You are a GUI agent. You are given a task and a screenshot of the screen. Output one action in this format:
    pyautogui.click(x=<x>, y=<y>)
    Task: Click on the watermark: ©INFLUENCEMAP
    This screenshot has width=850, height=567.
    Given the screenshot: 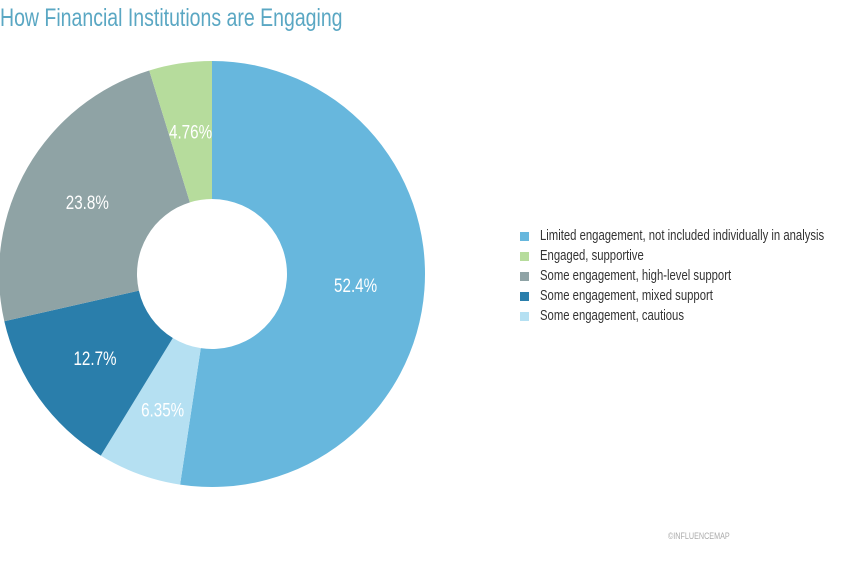 What is the action you would take?
    pyautogui.click(x=699, y=536)
    